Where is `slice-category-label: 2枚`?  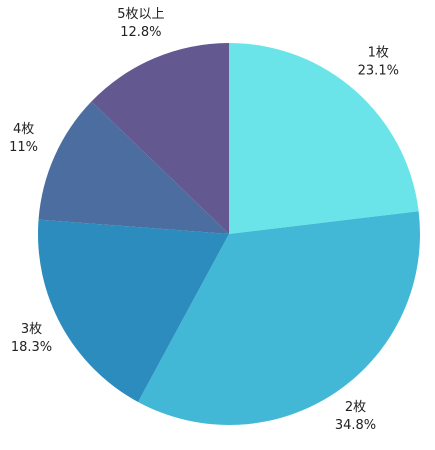
slice-category-label: 2枚 is located at coordinates (355, 407).